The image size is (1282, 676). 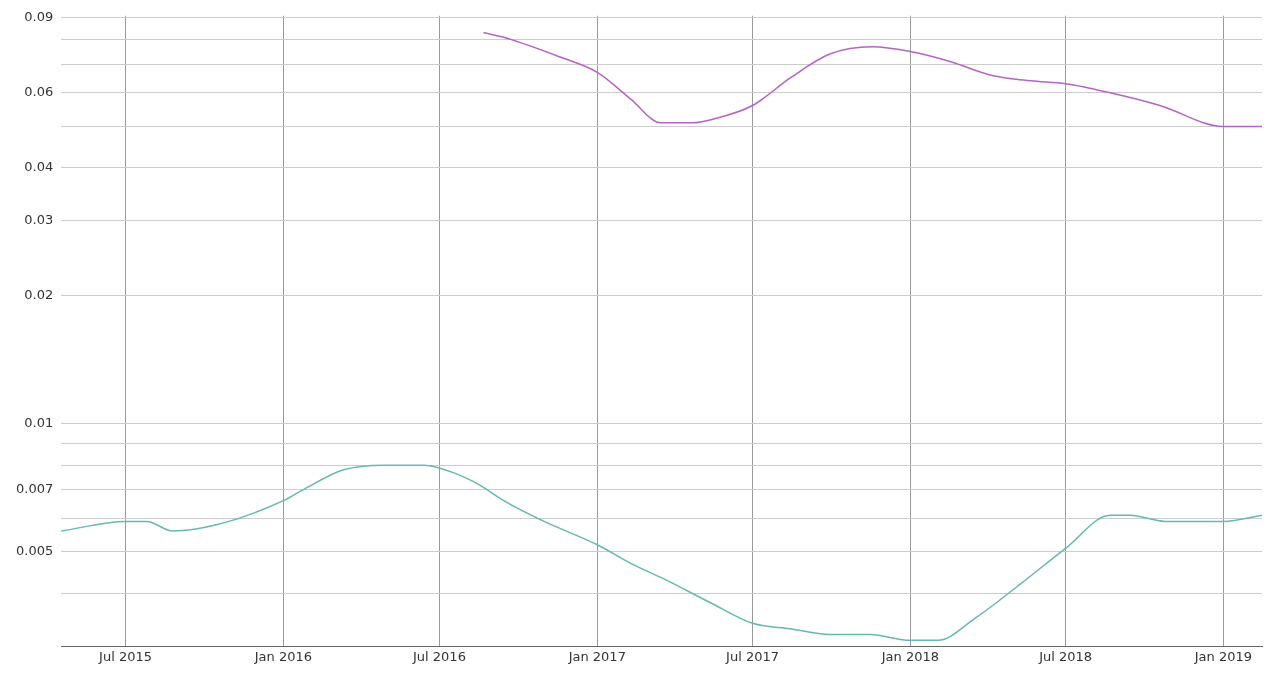 What do you see at coordinates (39, 295) in the screenshot?
I see `y-tick-label: 0.02` at bounding box center [39, 295].